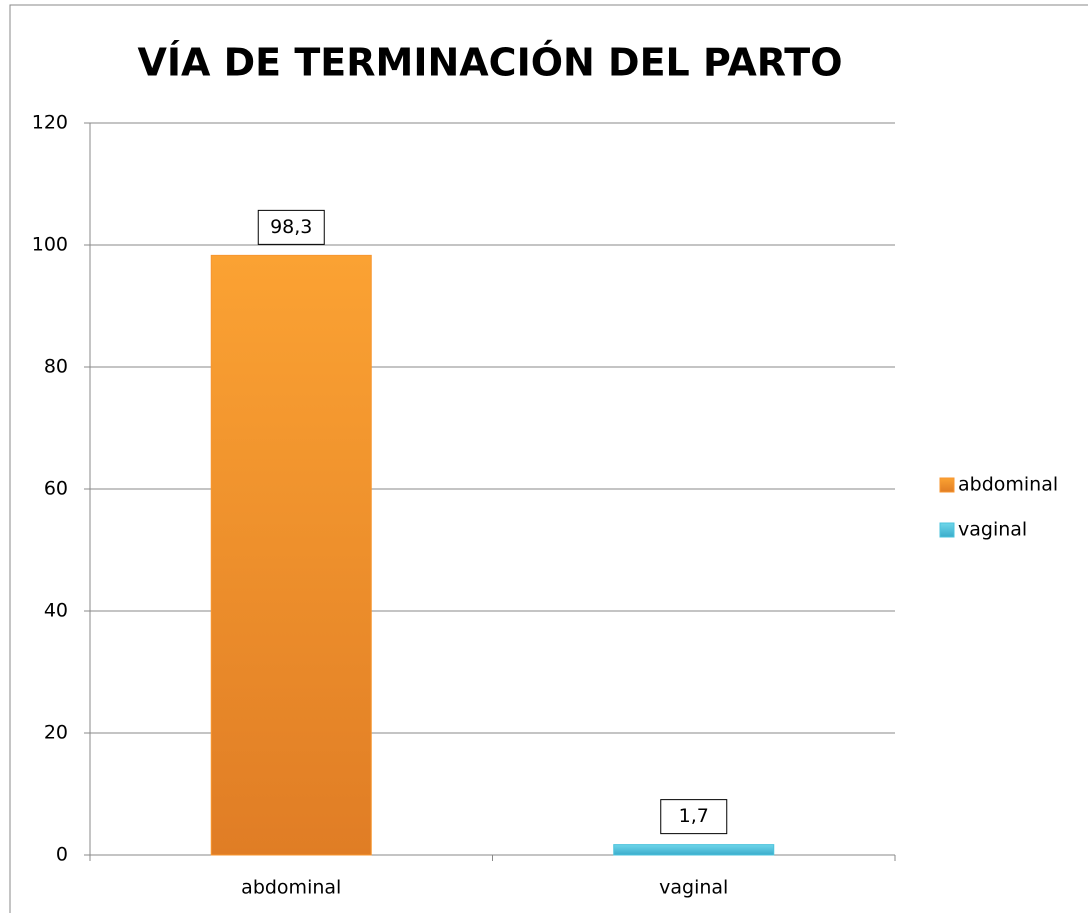  Describe the element at coordinates (56, 489) in the screenshot. I see `y-tick-label: 60` at that location.